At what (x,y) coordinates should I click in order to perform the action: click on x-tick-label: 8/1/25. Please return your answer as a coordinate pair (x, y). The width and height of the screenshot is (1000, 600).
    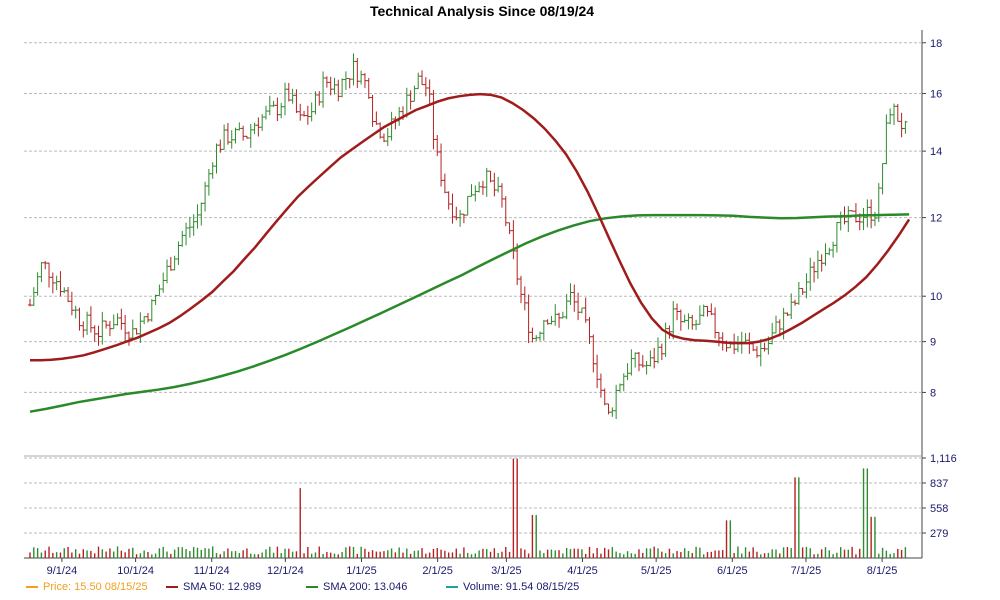
    Looking at the image, I should click on (882, 571).